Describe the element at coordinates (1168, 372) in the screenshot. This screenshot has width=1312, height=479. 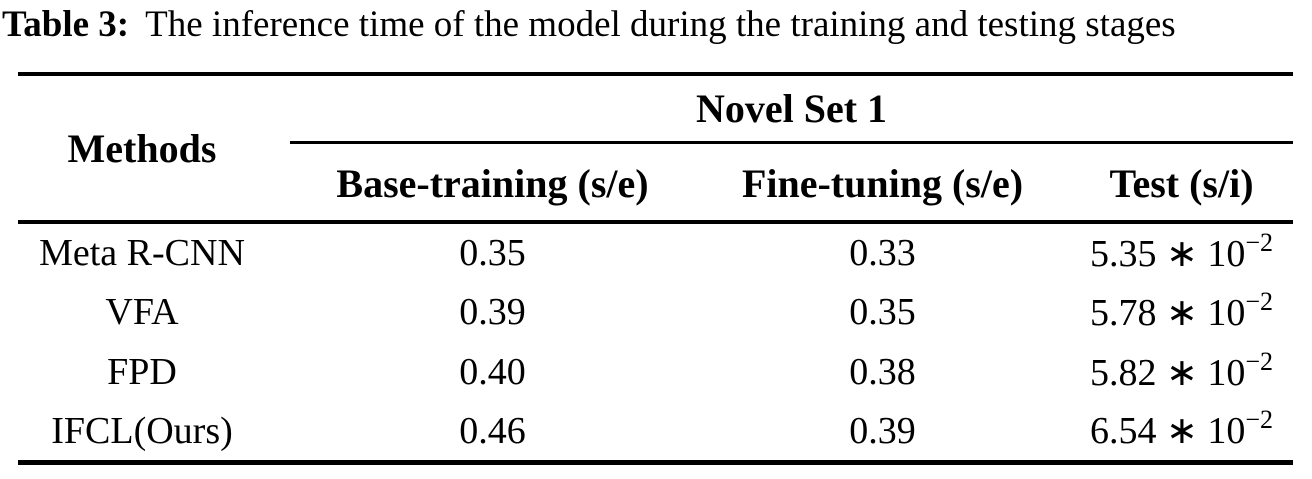
I see `test-value: 5.82 ∗ 10` at that location.